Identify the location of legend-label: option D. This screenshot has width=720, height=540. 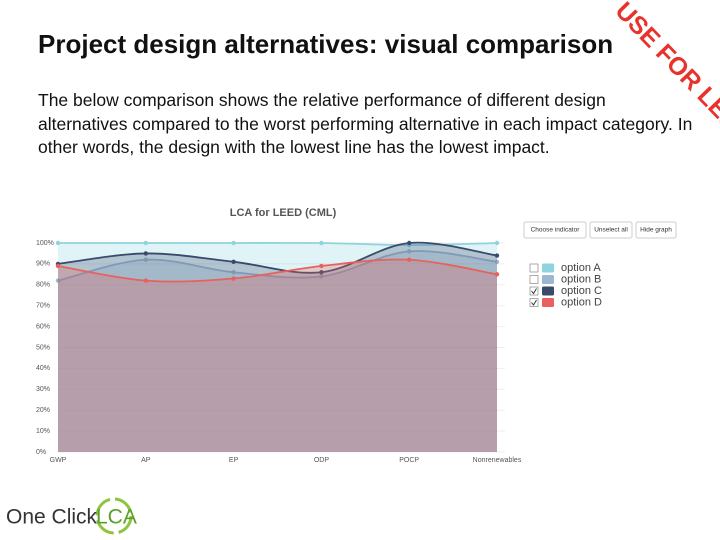
(581, 302).